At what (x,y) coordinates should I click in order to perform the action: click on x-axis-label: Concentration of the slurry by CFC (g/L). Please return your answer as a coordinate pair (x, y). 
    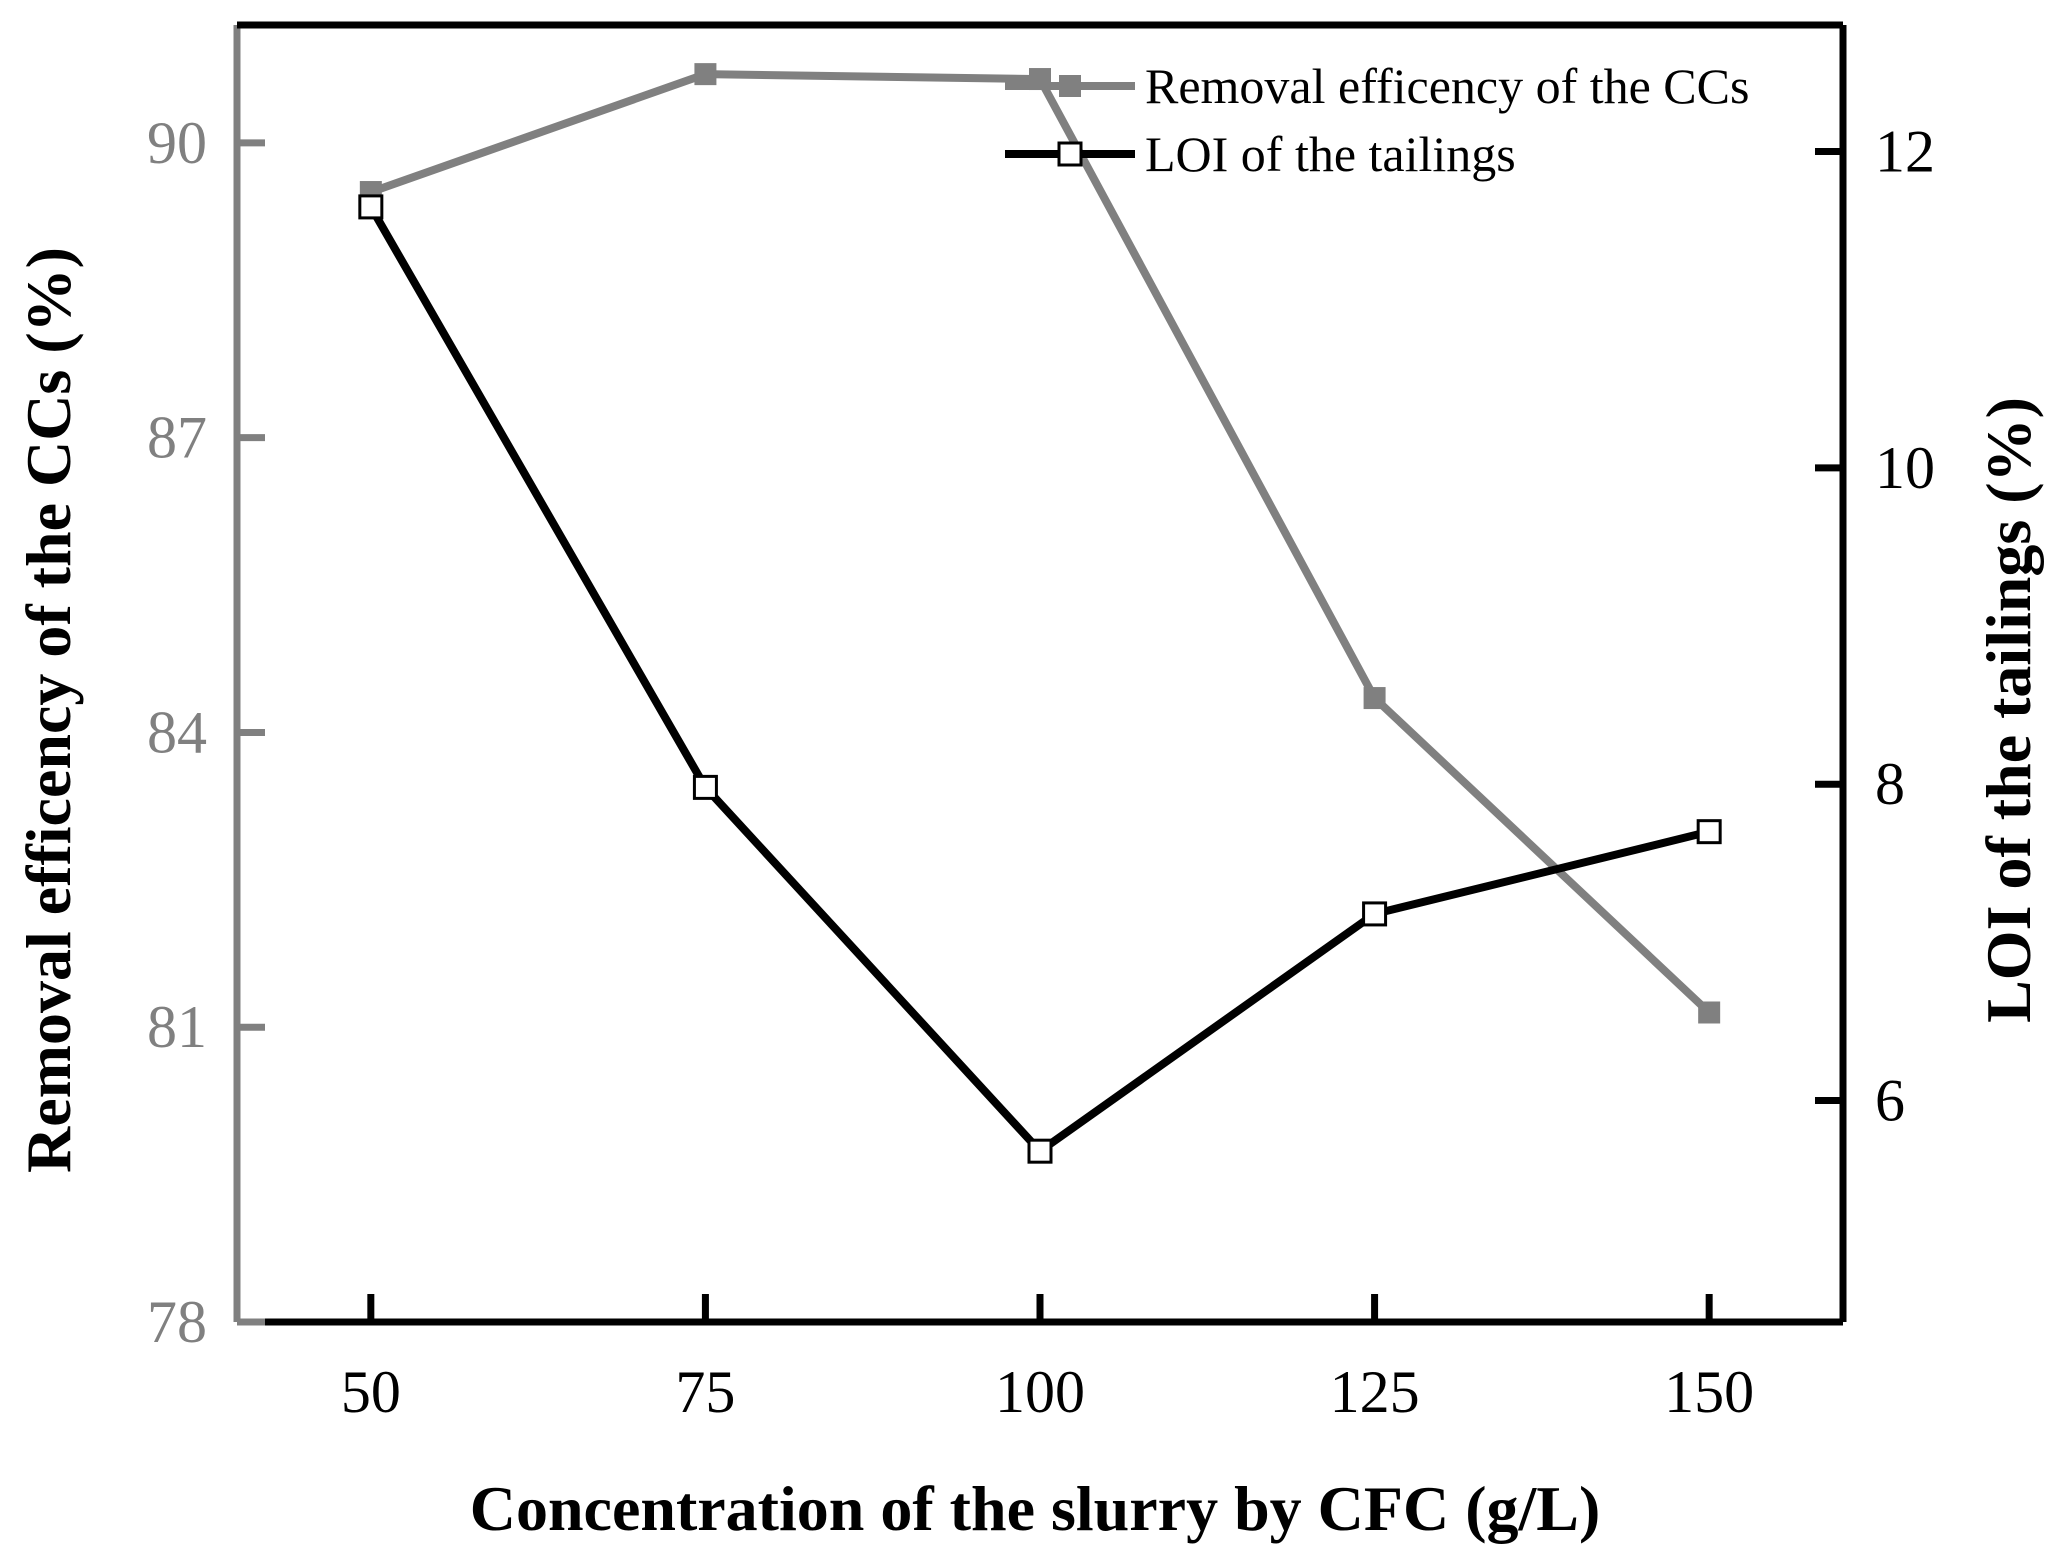
    Looking at the image, I should click on (1035, 1508).